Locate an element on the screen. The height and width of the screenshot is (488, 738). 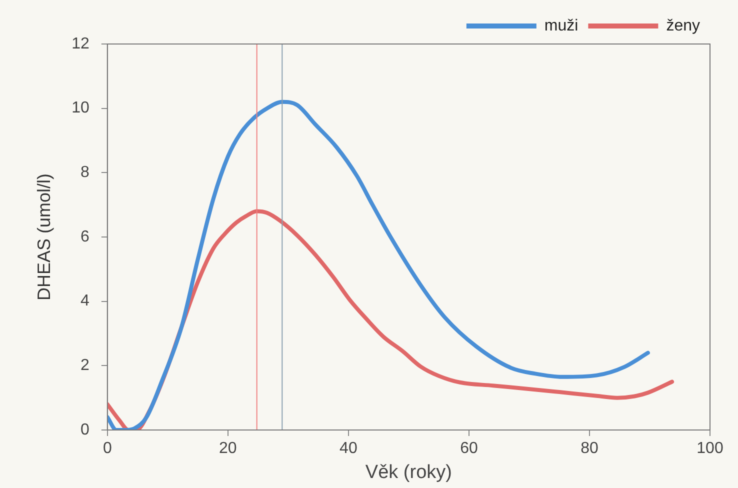
legend-label: ženy is located at coordinates (683, 25).